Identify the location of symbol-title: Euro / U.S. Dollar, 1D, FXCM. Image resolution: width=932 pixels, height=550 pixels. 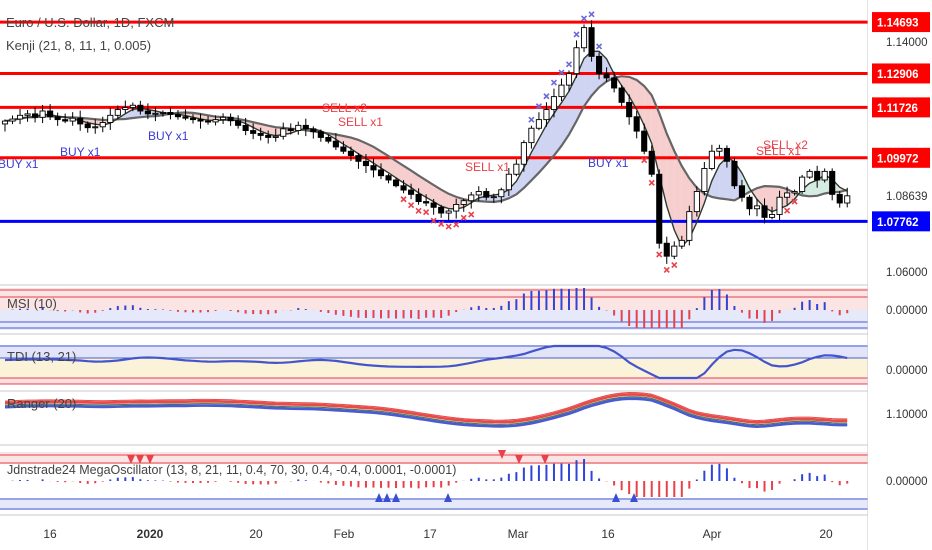
(90, 22).